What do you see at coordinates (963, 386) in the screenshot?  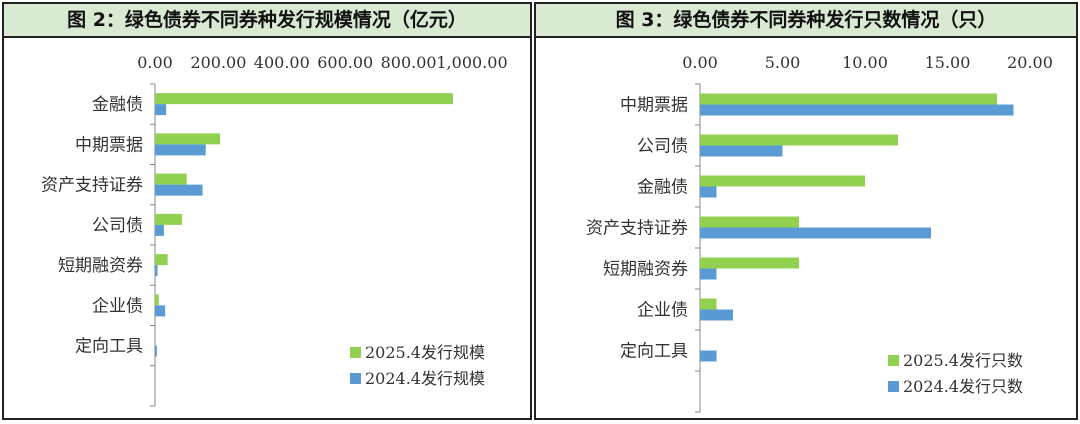 I see `legend-entry: 2024.4发行只数` at bounding box center [963, 386].